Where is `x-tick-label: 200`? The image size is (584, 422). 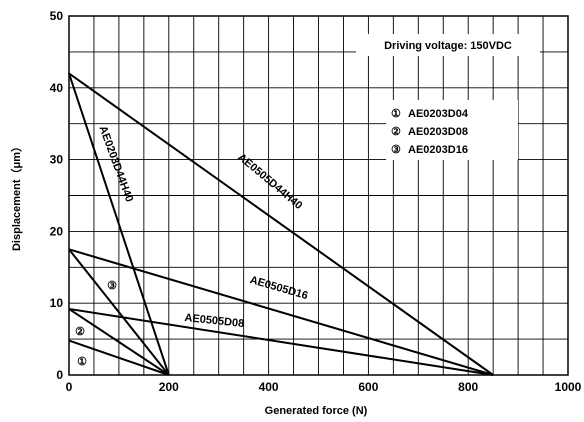
x-tick-label: 200 is located at coordinates (169, 387).